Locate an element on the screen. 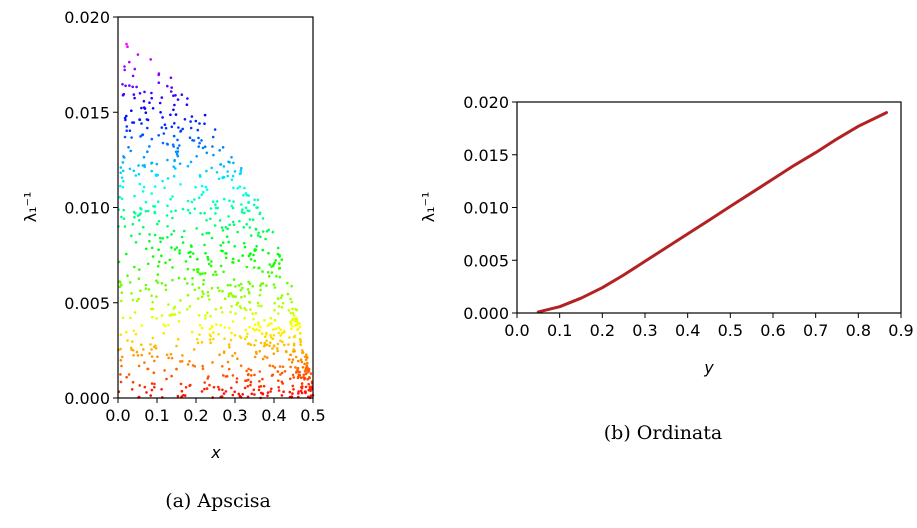 The height and width of the screenshot is (528, 917). x-tick-label: 0.6 is located at coordinates (772, 330).